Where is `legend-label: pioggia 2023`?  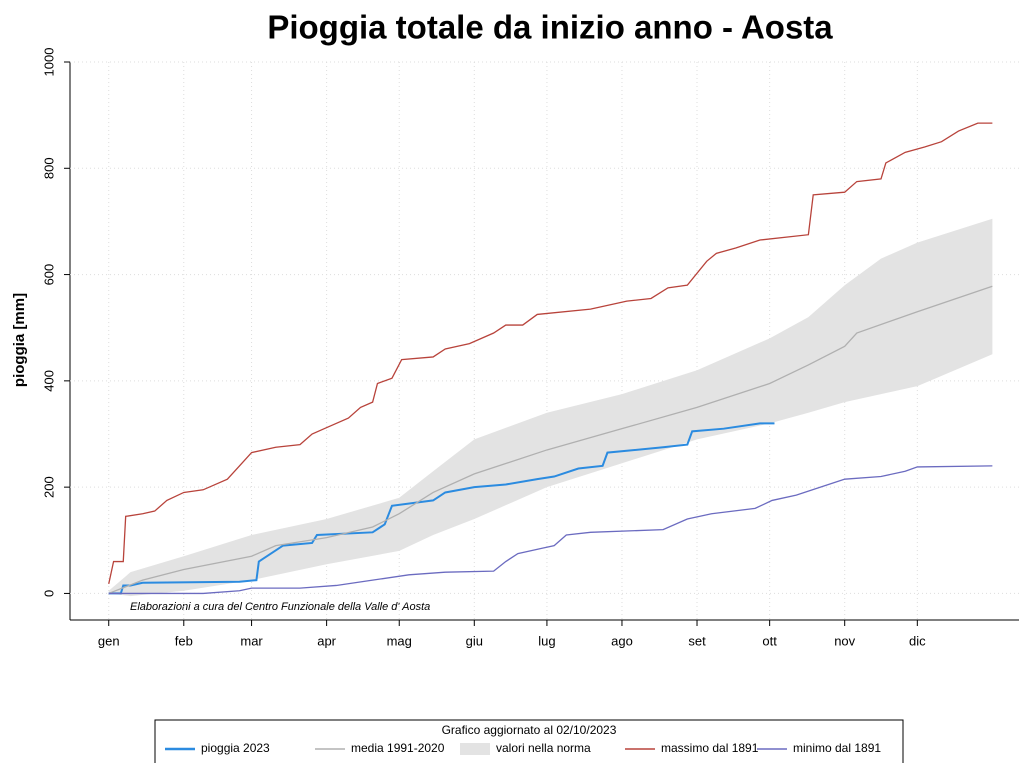 legend-label: pioggia 2023 is located at coordinates (235, 748).